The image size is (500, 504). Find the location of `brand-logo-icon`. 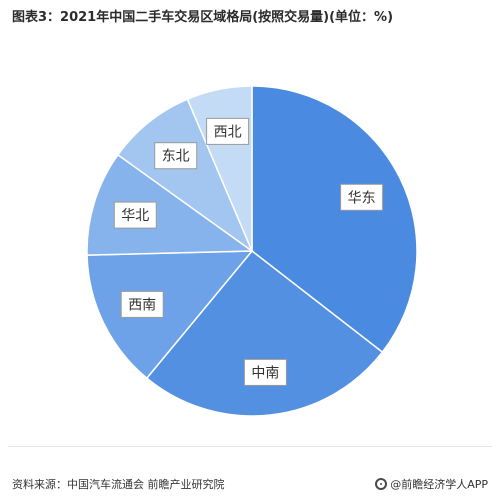

brand-logo-icon is located at coordinates (381, 484).